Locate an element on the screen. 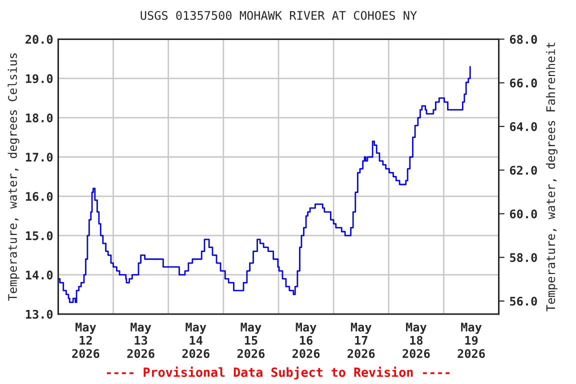 Image resolution: width=576 pixels, height=384 pixels. y-tick-label: 15.0 is located at coordinates (39, 235).